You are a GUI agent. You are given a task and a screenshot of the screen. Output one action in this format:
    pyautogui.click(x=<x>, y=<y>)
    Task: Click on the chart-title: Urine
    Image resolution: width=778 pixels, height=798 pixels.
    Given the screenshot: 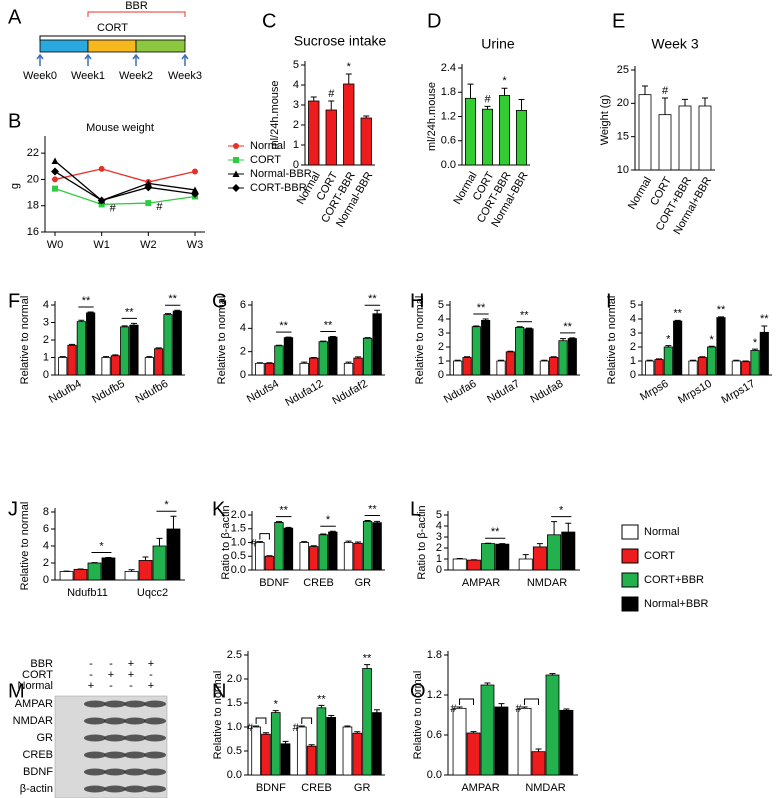 What is the action you would take?
    pyautogui.click(x=498, y=44)
    